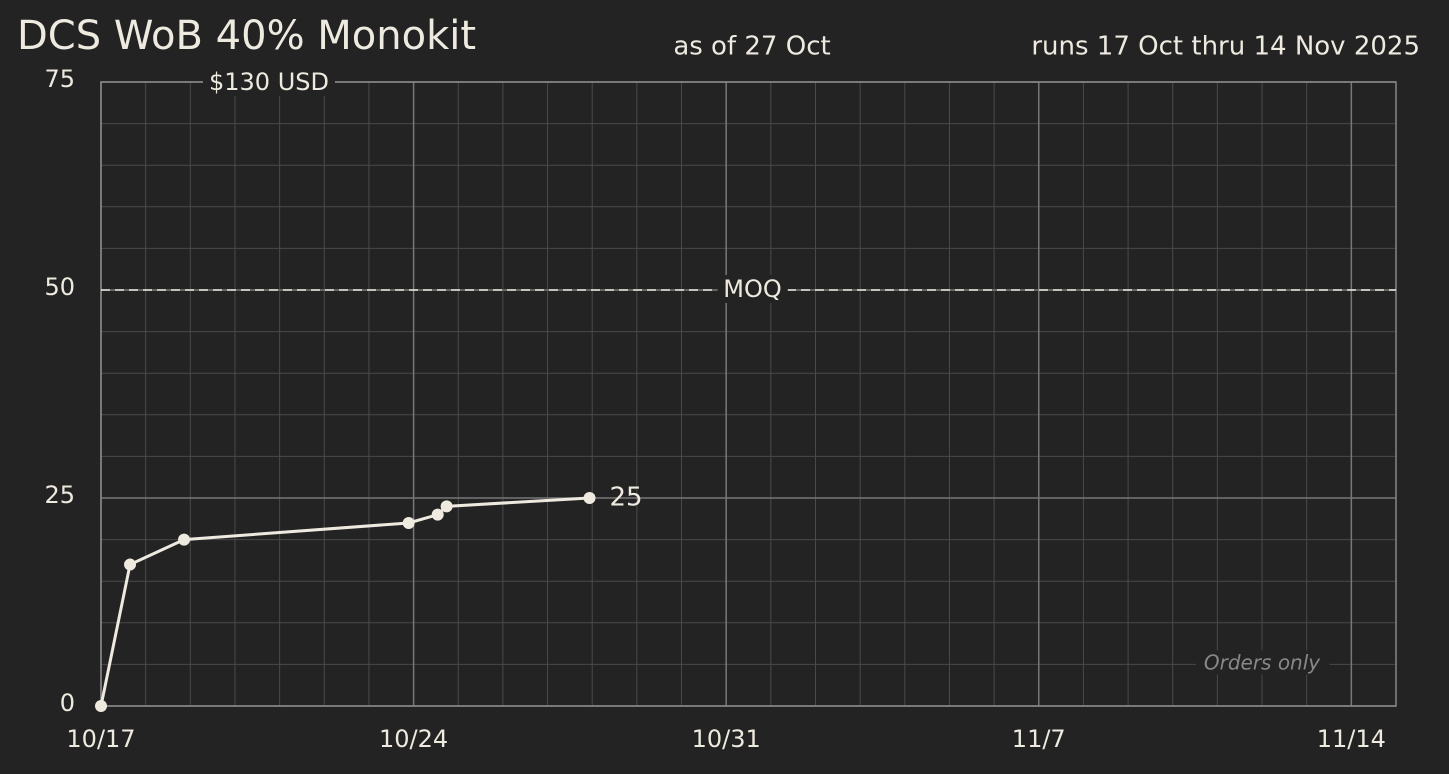  Describe the element at coordinates (100, 739) in the screenshot. I see `x-tick-label: 10/17` at that location.